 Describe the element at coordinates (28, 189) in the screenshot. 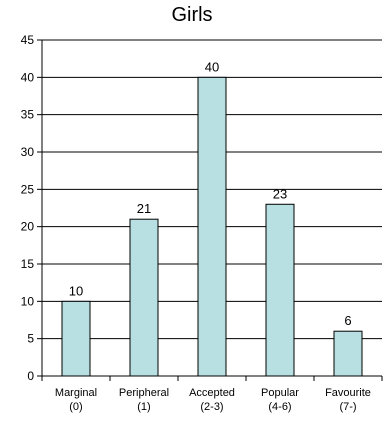

I see `y-tick-label-25: 25` at that location.